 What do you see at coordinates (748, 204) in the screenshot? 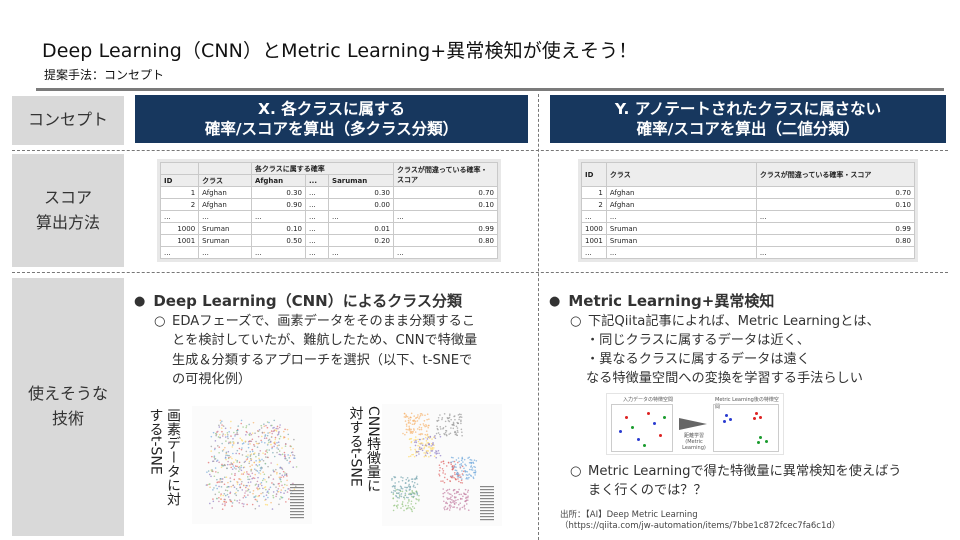
I see `table-row: 2 Afghan 0.10` at bounding box center [748, 204].